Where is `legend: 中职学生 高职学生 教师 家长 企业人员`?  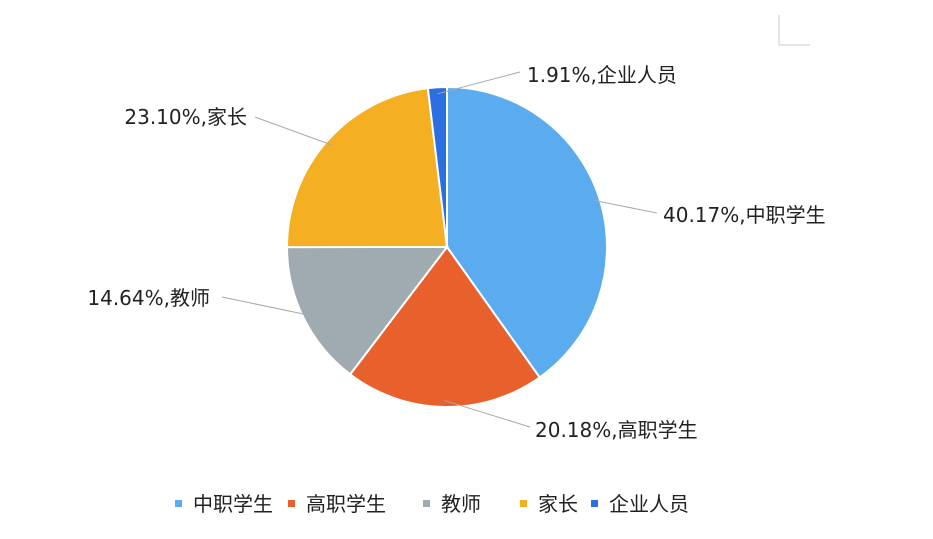 legend: 中职学生 高职学生 教师 家长 企业人员 is located at coordinates (432, 504).